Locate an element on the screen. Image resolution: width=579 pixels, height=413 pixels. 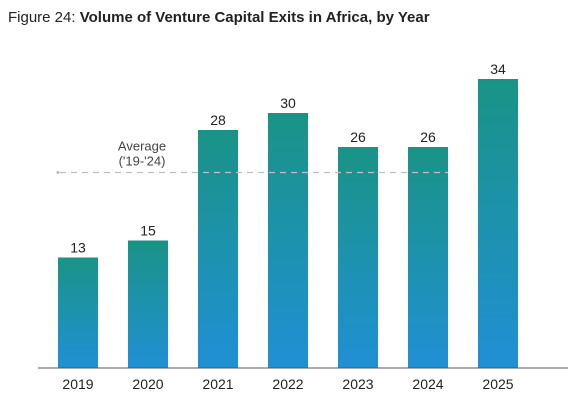
x-tick-label-2019: 2019 is located at coordinates (77, 384).